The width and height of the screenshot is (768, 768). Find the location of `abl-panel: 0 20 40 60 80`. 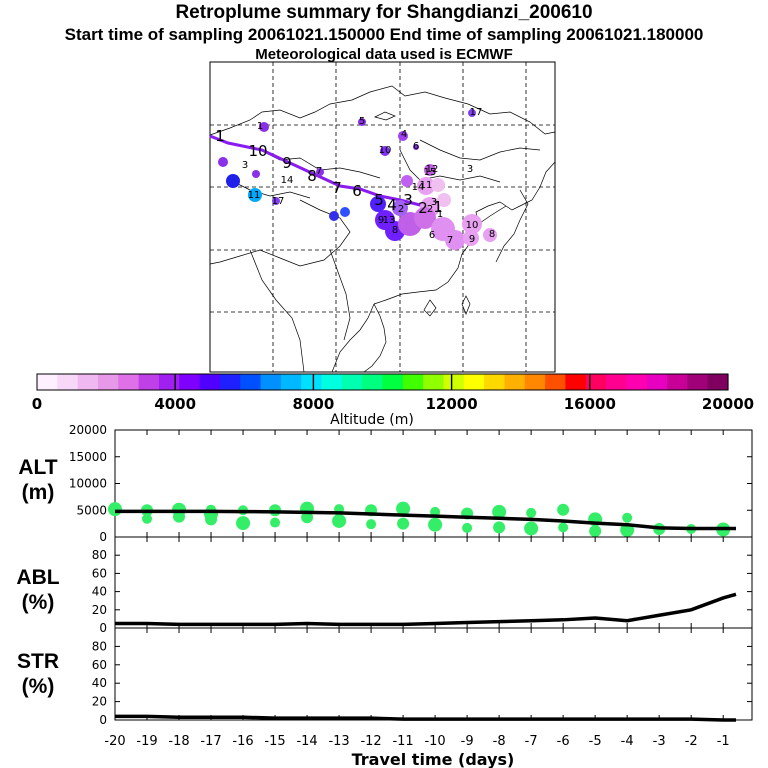

abl-panel: 0 20 40 60 80 is located at coordinates (422, 585).